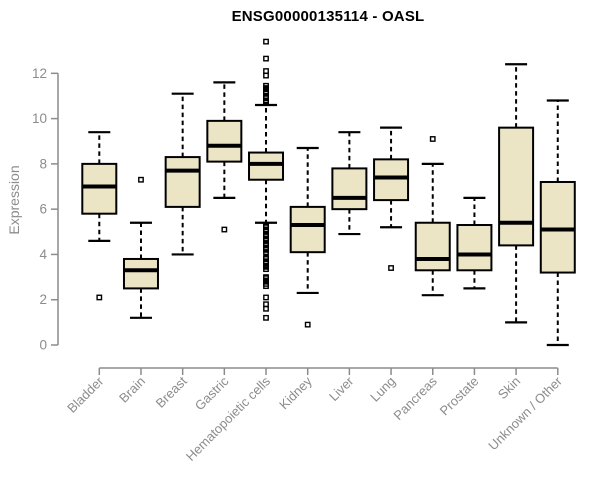 The height and width of the screenshot is (500, 600). I want to click on box-liver, so click(349, 189).